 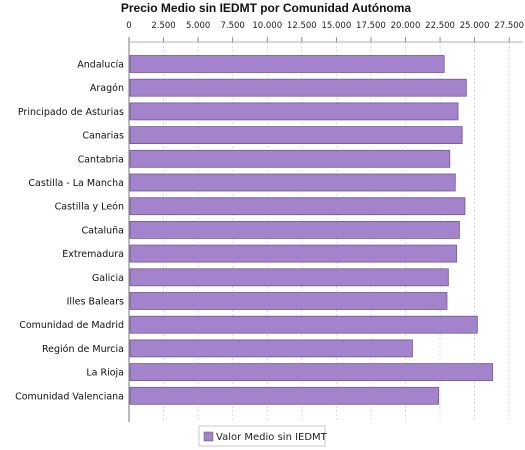 I want to click on category-label: Cataluña, so click(x=102, y=230).